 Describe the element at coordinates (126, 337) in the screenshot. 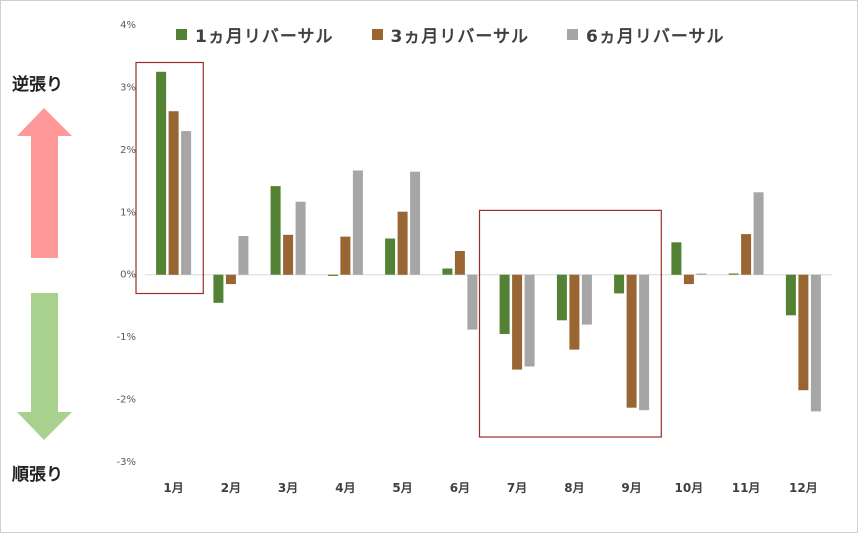

I see `y-tick-label: -1%` at that location.